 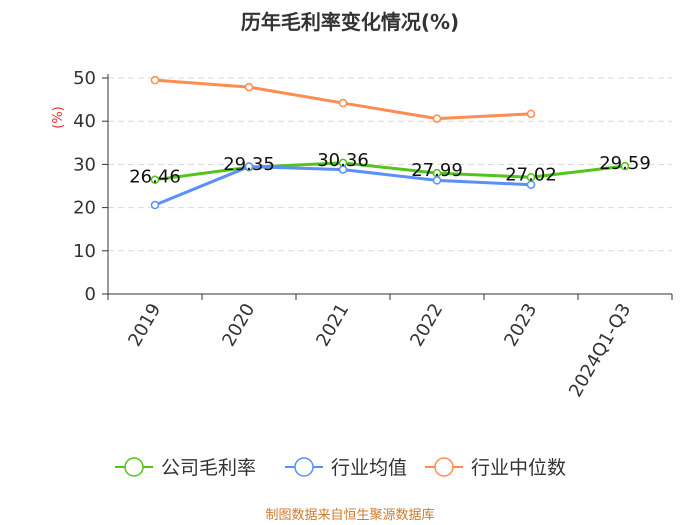 What do you see at coordinates (350, 515) in the screenshot?
I see `source-note: 制图数据来自恒生聚源数据库` at bounding box center [350, 515].